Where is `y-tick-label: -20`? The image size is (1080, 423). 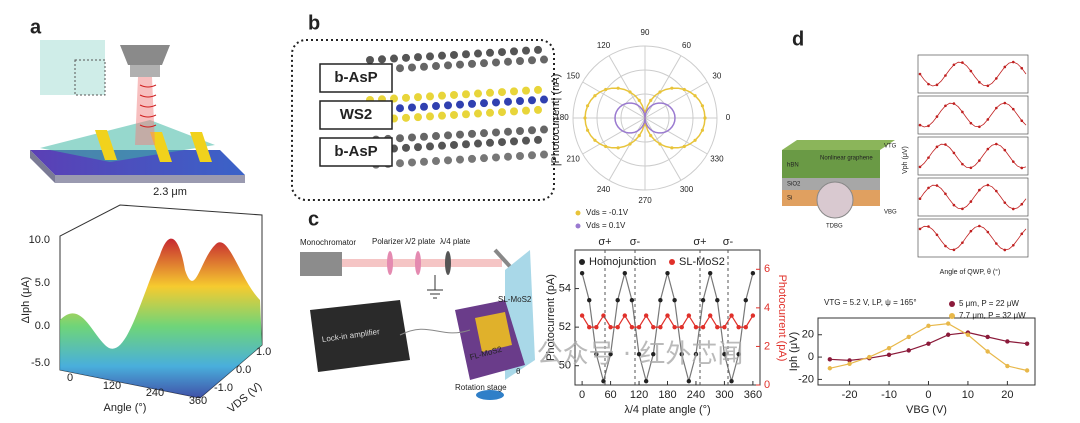
y-tick-label: -20 is located at coordinates (806, 379).